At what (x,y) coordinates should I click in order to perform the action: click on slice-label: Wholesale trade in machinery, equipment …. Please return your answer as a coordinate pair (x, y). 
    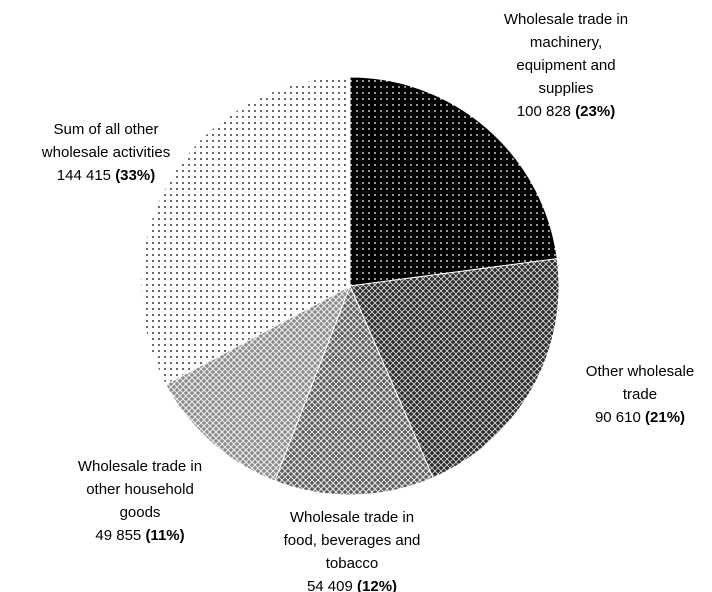
    Looking at the image, I should click on (566, 65).